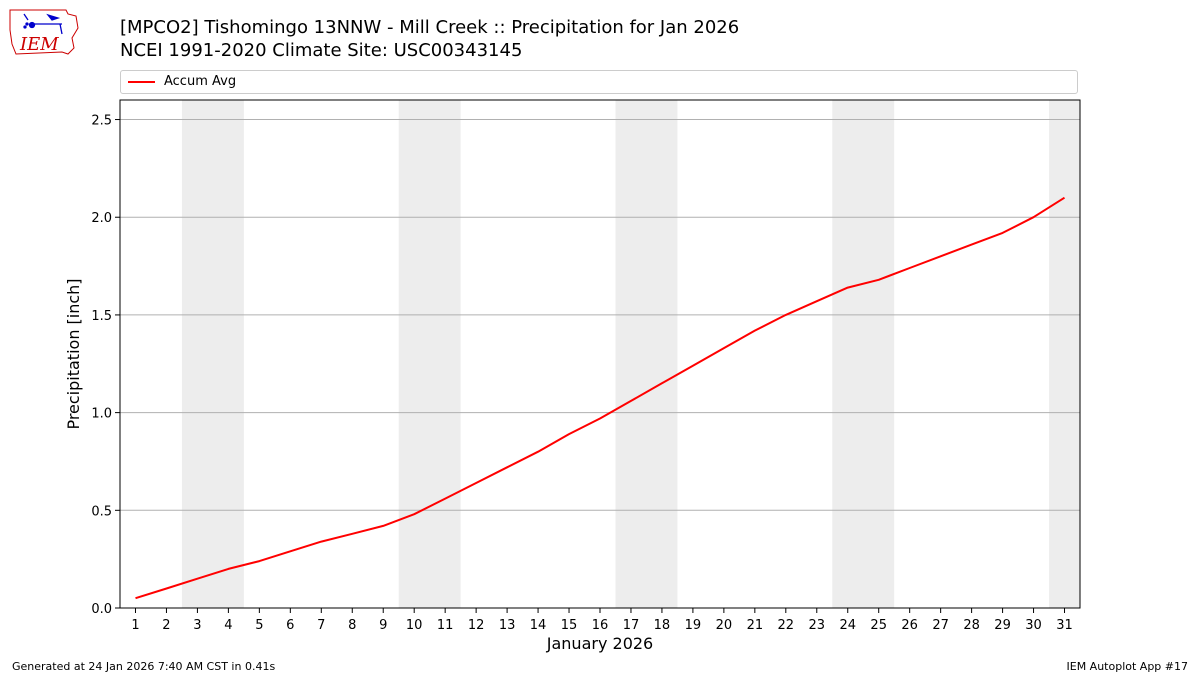 Image resolution: width=1200 pixels, height=675 pixels. What do you see at coordinates (1127, 666) in the screenshot?
I see `footer-app: IEM Autoplot App #17` at bounding box center [1127, 666].